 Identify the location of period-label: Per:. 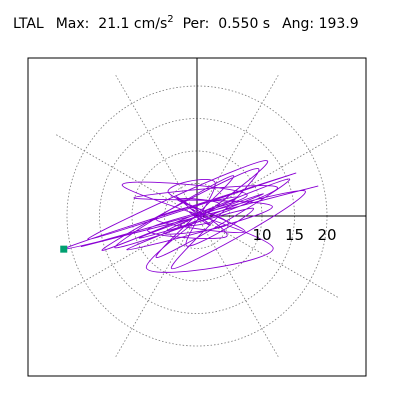
(196, 24).